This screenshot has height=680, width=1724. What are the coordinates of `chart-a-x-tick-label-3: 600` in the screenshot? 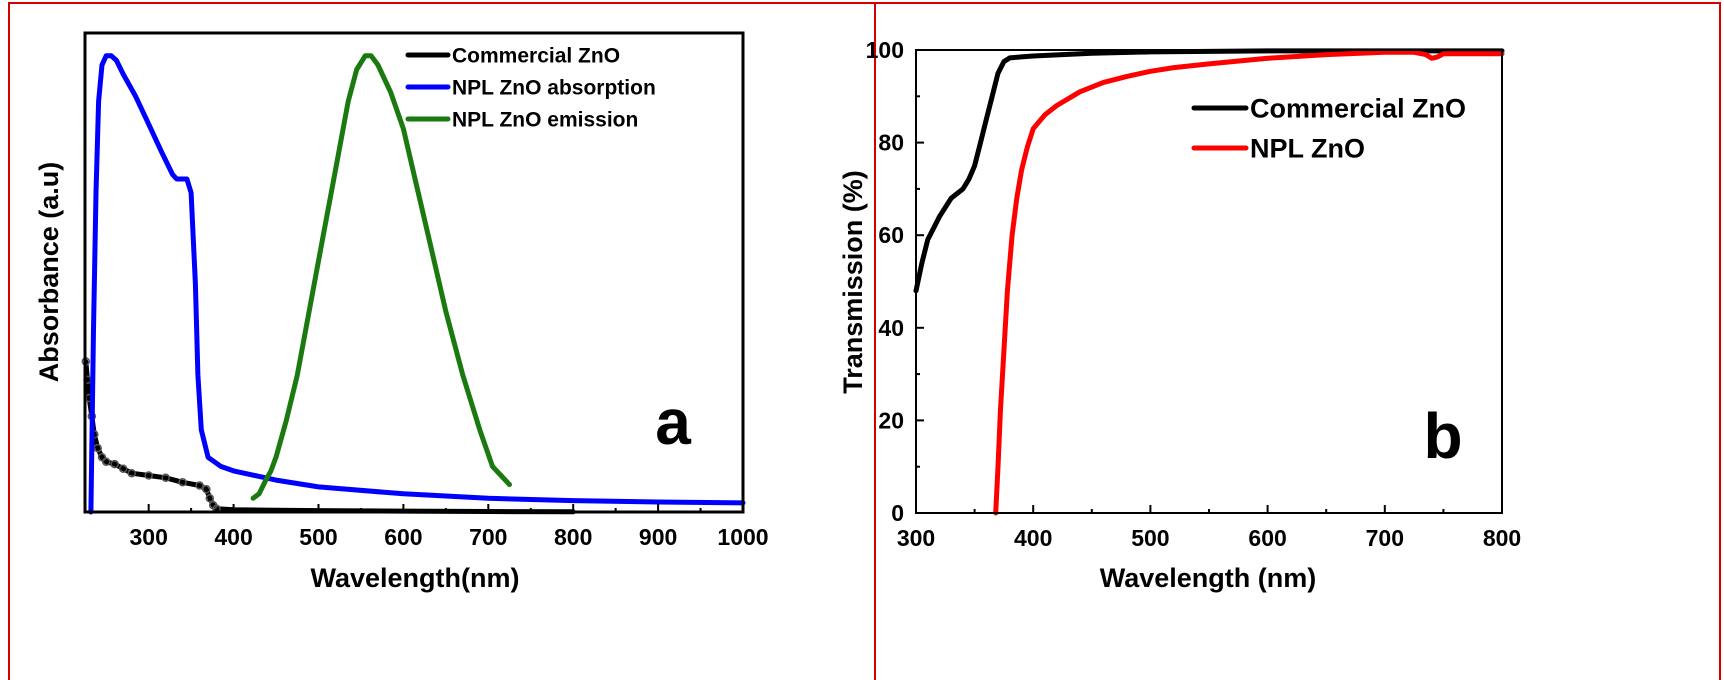 It's located at (403, 537).